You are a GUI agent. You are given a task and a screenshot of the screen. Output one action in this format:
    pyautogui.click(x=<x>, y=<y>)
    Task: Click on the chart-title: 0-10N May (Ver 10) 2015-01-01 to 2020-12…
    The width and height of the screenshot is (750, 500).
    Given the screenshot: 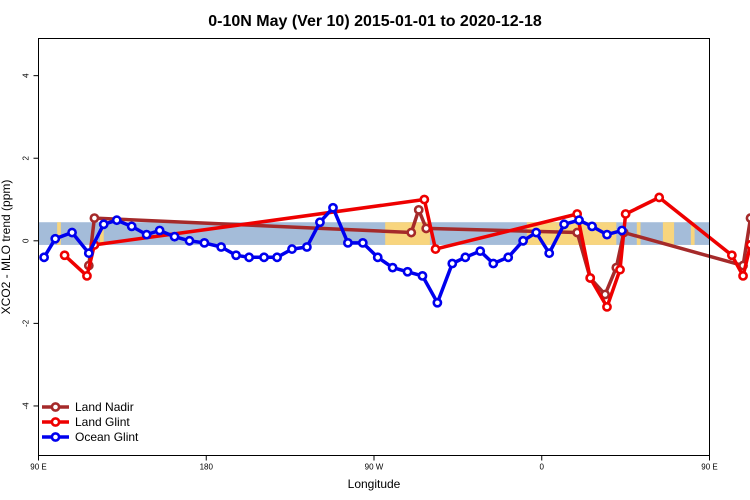 What is the action you would take?
    pyautogui.click(x=375, y=21)
    